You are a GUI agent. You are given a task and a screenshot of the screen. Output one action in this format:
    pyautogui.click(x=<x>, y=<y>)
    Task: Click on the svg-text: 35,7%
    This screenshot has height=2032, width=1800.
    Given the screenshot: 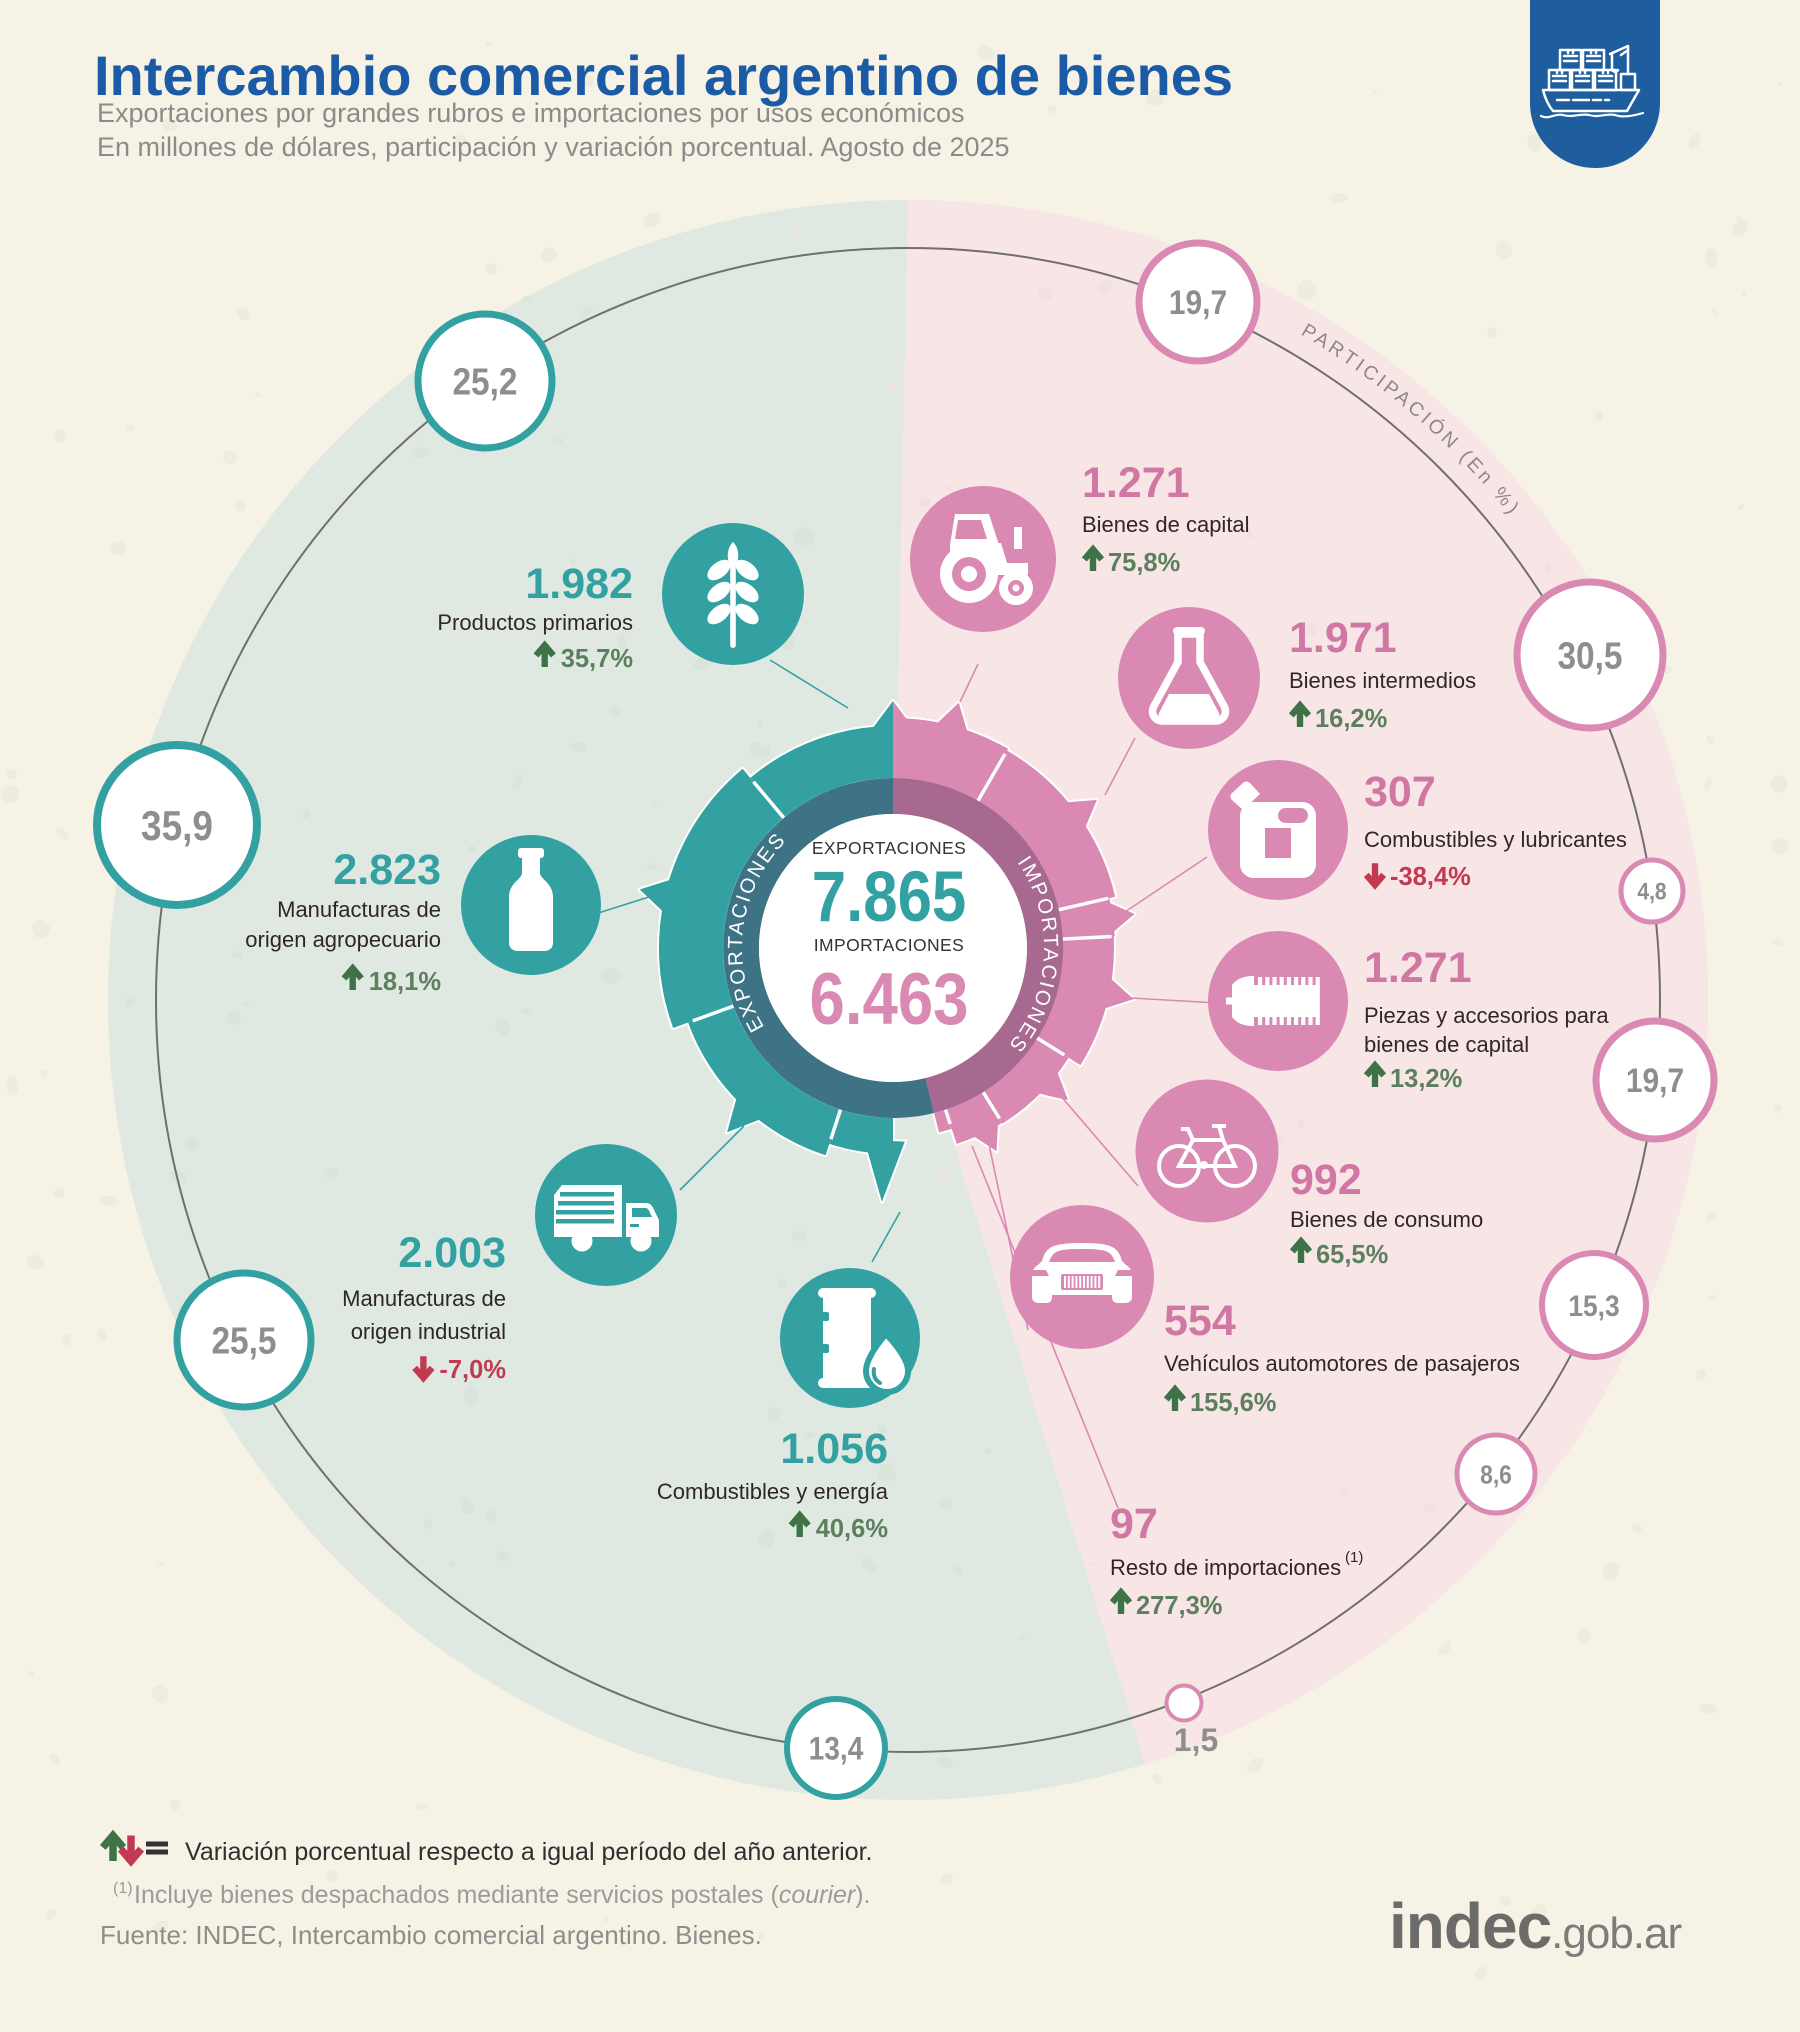 What is the action you would take?
    pyautogui.click(x=597, y=659)
    